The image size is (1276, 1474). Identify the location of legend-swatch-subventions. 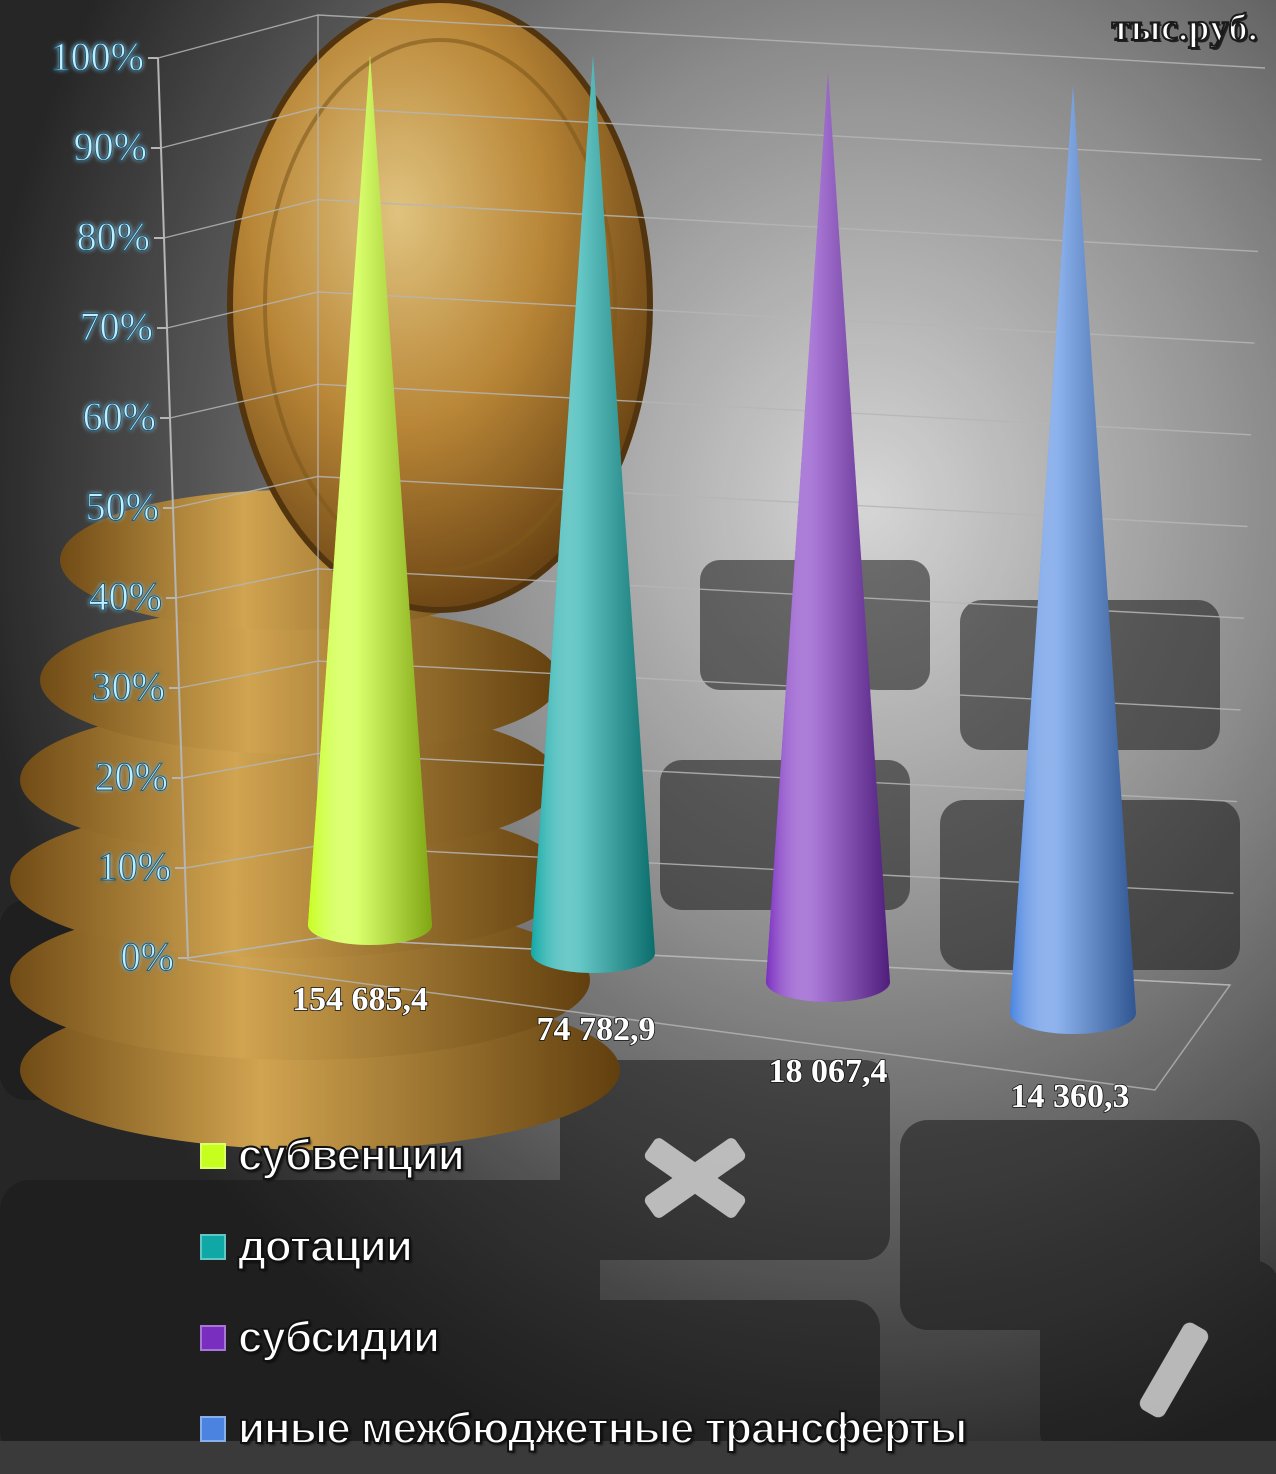
(213, 1155).